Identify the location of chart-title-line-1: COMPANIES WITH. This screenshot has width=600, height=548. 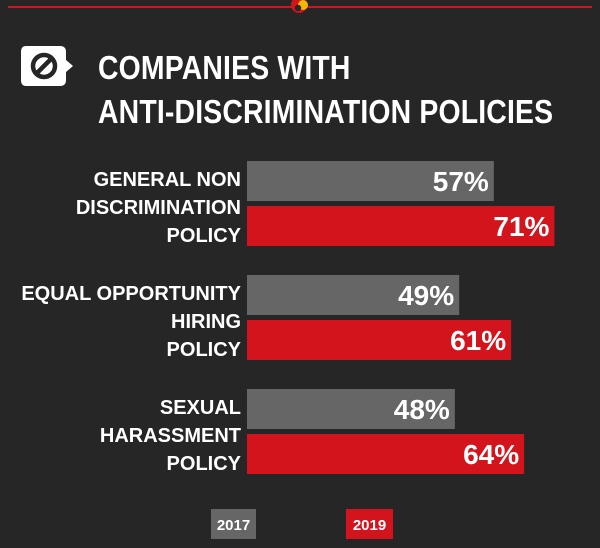
(224, 67).